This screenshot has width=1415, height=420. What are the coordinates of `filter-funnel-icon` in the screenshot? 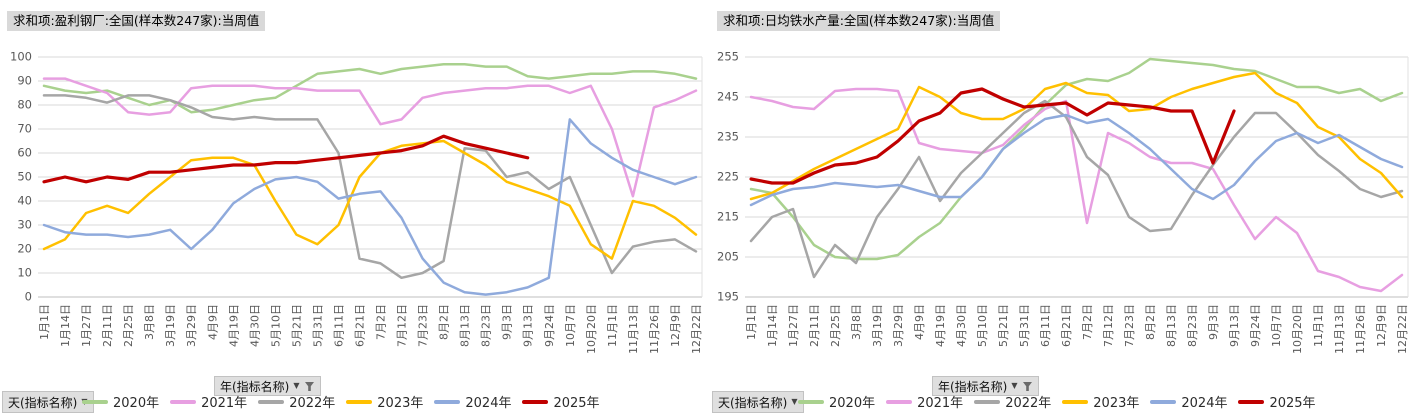 It's located at (1027, 386).